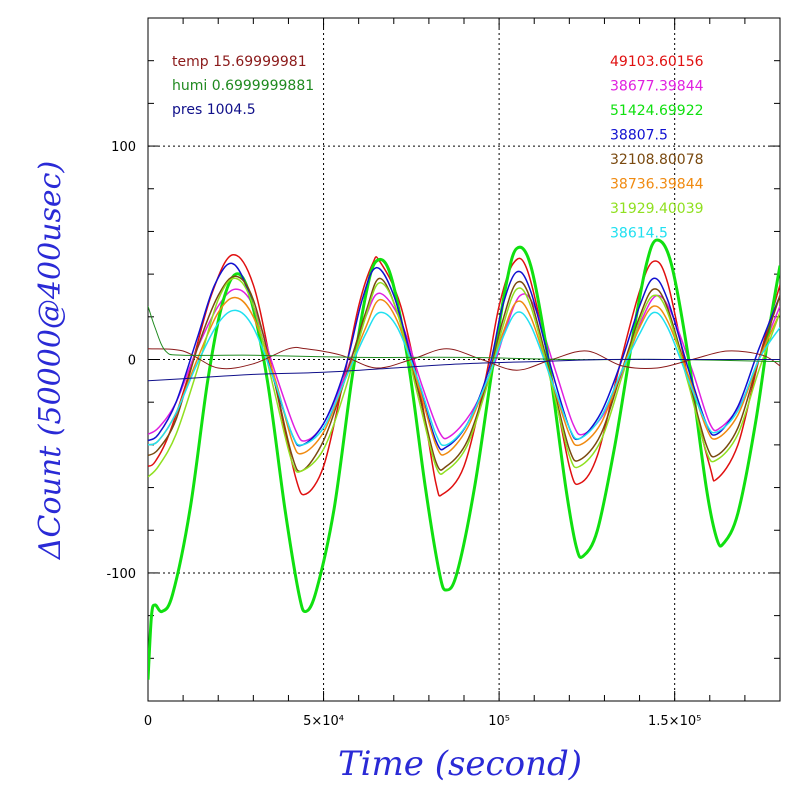  Describe the element at coordinates (657, 111) in the screenshot. I see `legend-right-entry-2: 51424.69922` at that location.